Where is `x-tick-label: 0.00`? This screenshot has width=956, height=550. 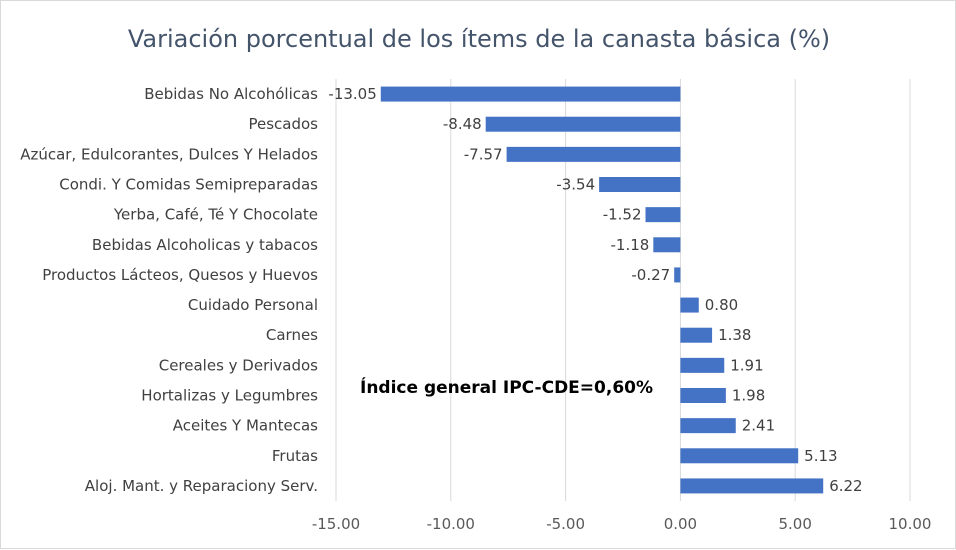
x-tick-label: 0.00 is located at coordinates (680, 524).